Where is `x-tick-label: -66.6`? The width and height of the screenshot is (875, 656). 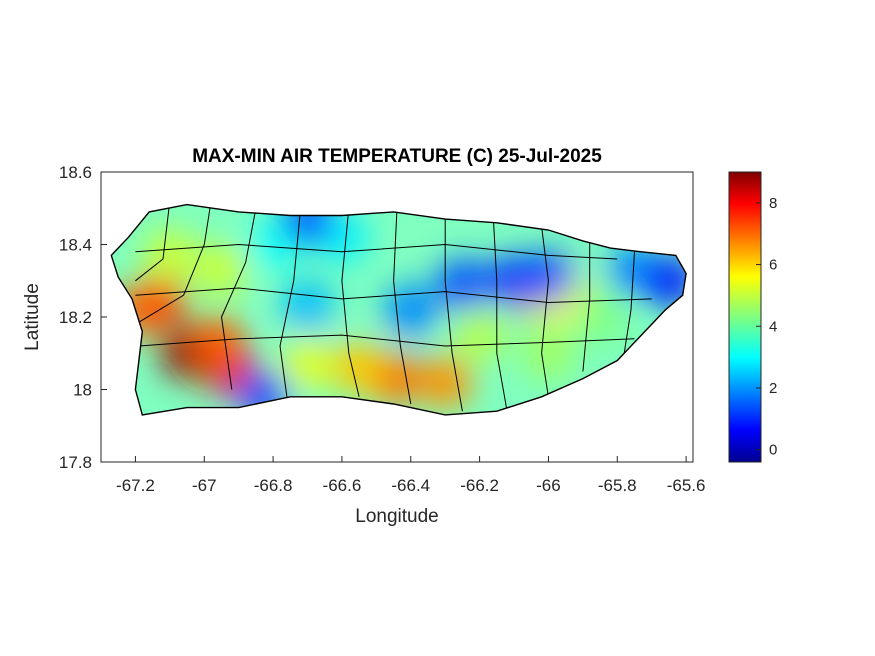 x-tick-label: -66.6 is located at coordinates (342, 485).